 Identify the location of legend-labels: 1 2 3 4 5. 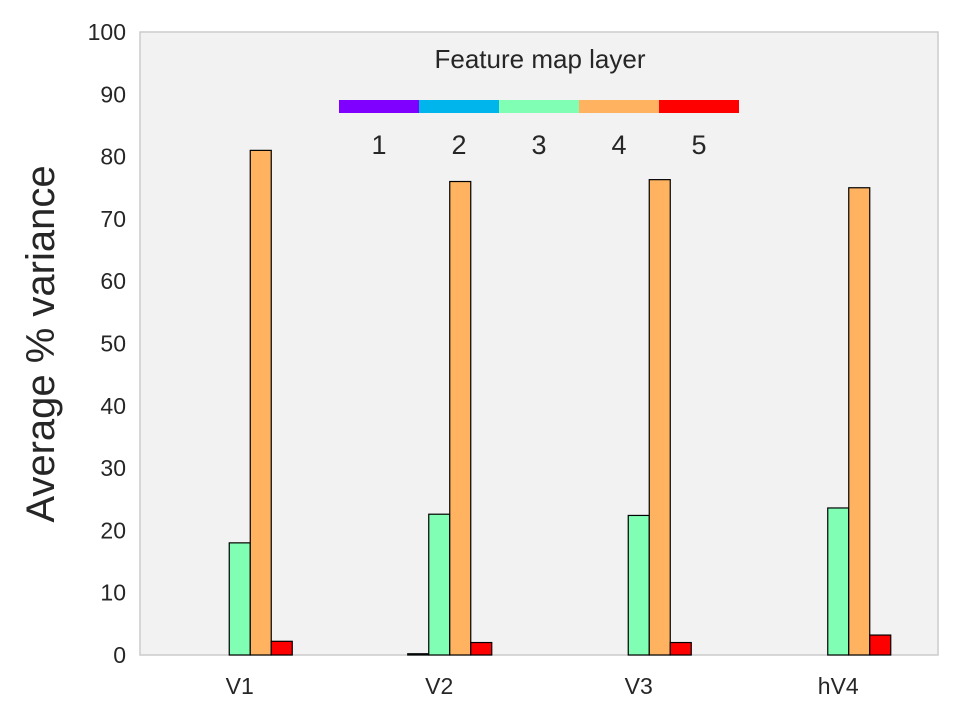
(538, 145).